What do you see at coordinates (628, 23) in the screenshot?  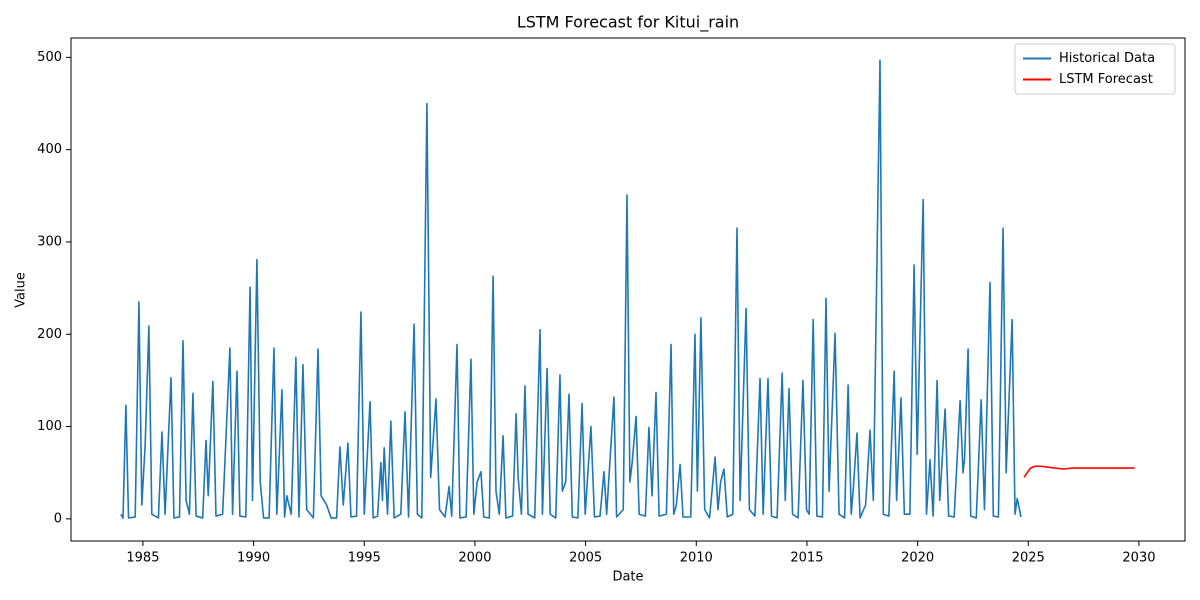 I see `chart-title: LSTM Forecast for Kitui_rain` at bounding box center [628, 23].